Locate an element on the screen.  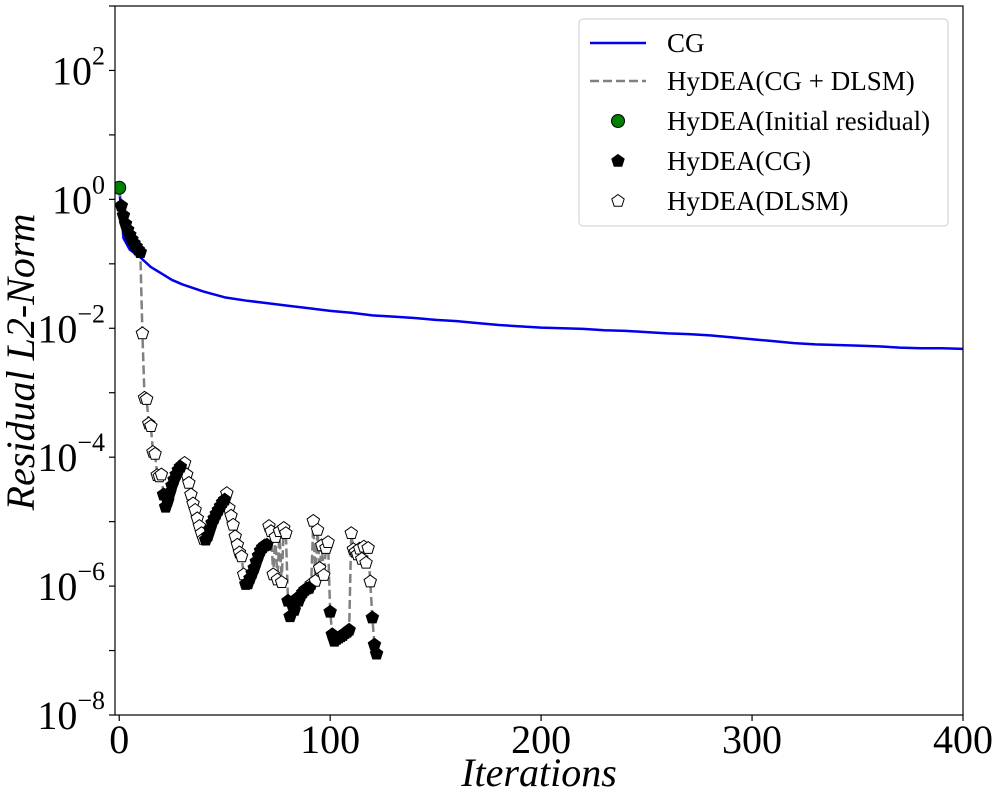
x-axis-ticks: 0 100 200 300 400 is located at coordinates (551, 738).